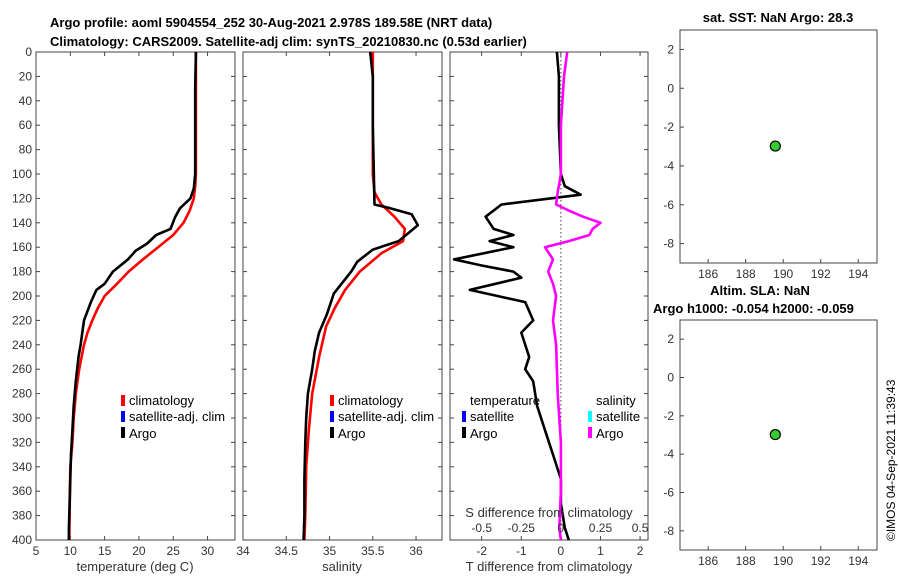 This screenshot has width=900, height=580. I want to click on series-line-climatology, so click(355, 296).